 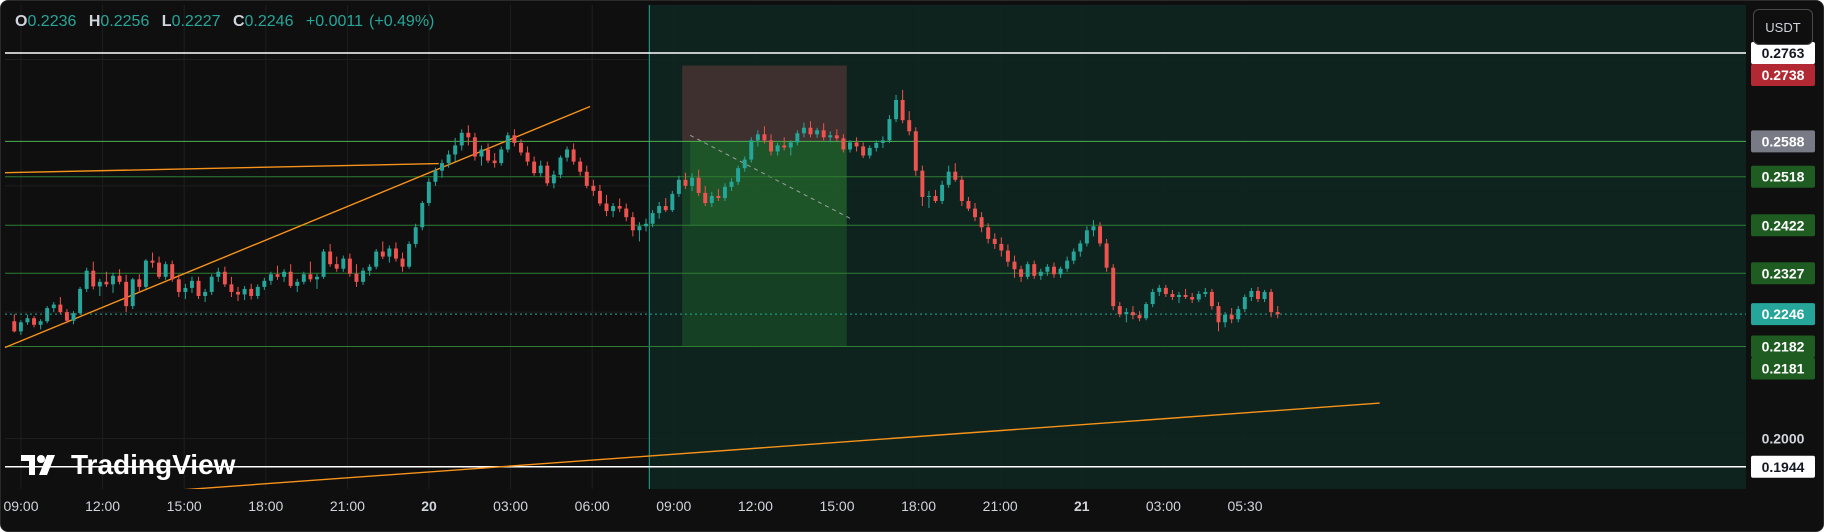 I want to click on filled-profit-zone, so click(x=768, y=183).